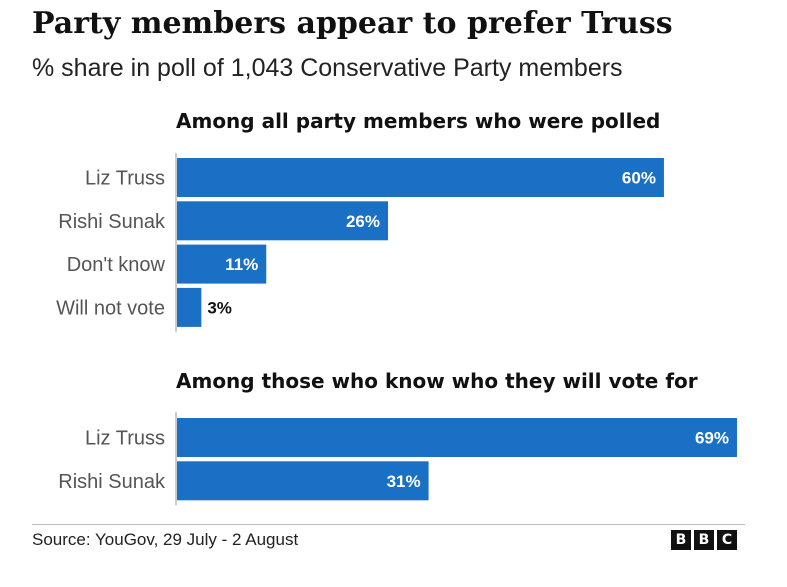 The image size is (787, 587). I want to click on category-label: Will not vote, so click(110, 308).